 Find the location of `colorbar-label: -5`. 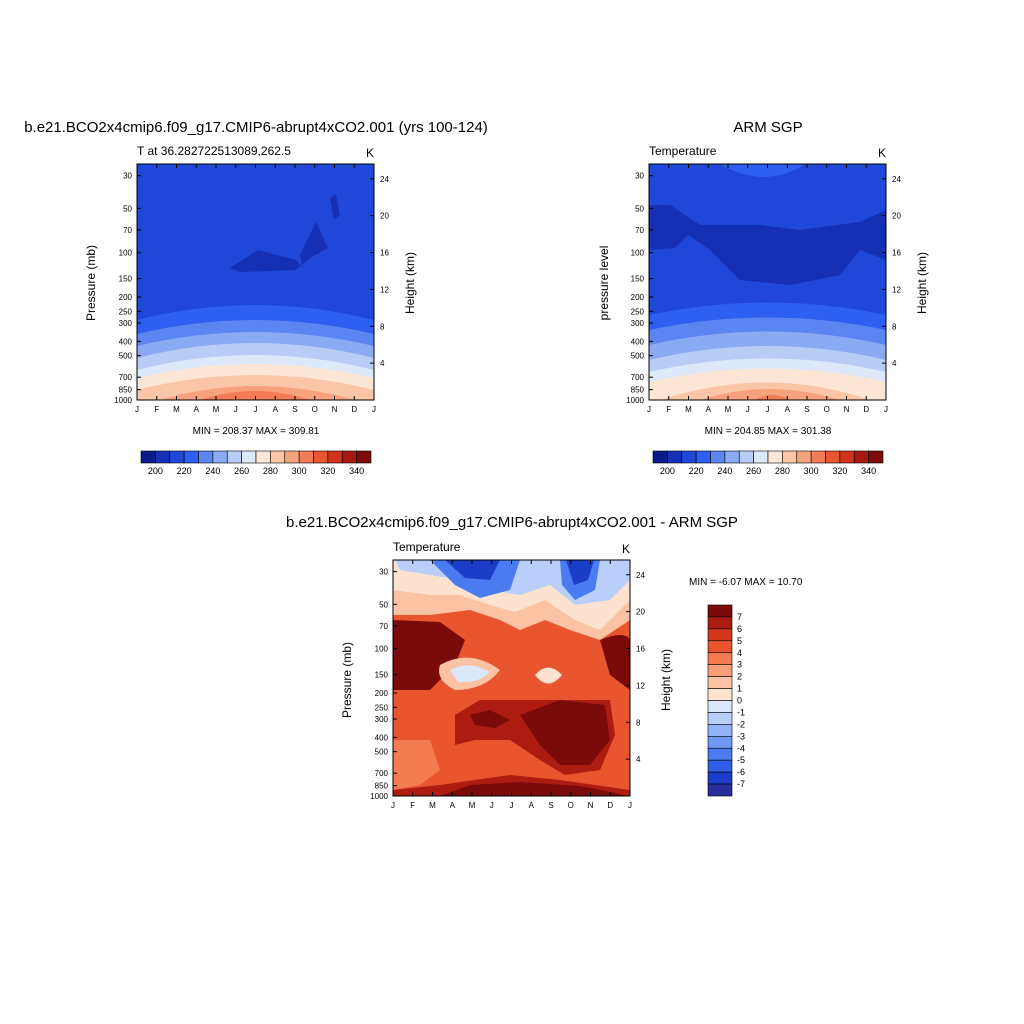

colorbar-label: -5 is located at coordinates (741, 760).